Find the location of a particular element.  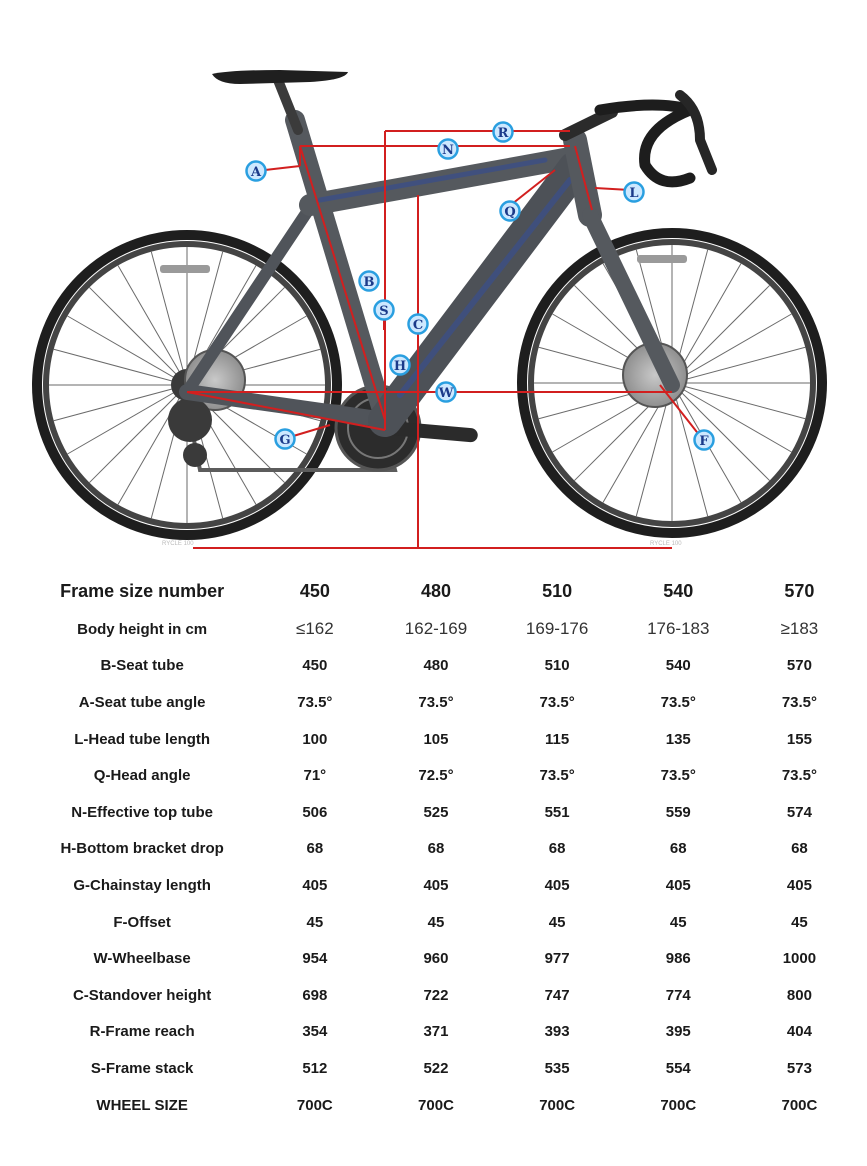

row-label: B-Seat tube is located at coordinates (142, 666).